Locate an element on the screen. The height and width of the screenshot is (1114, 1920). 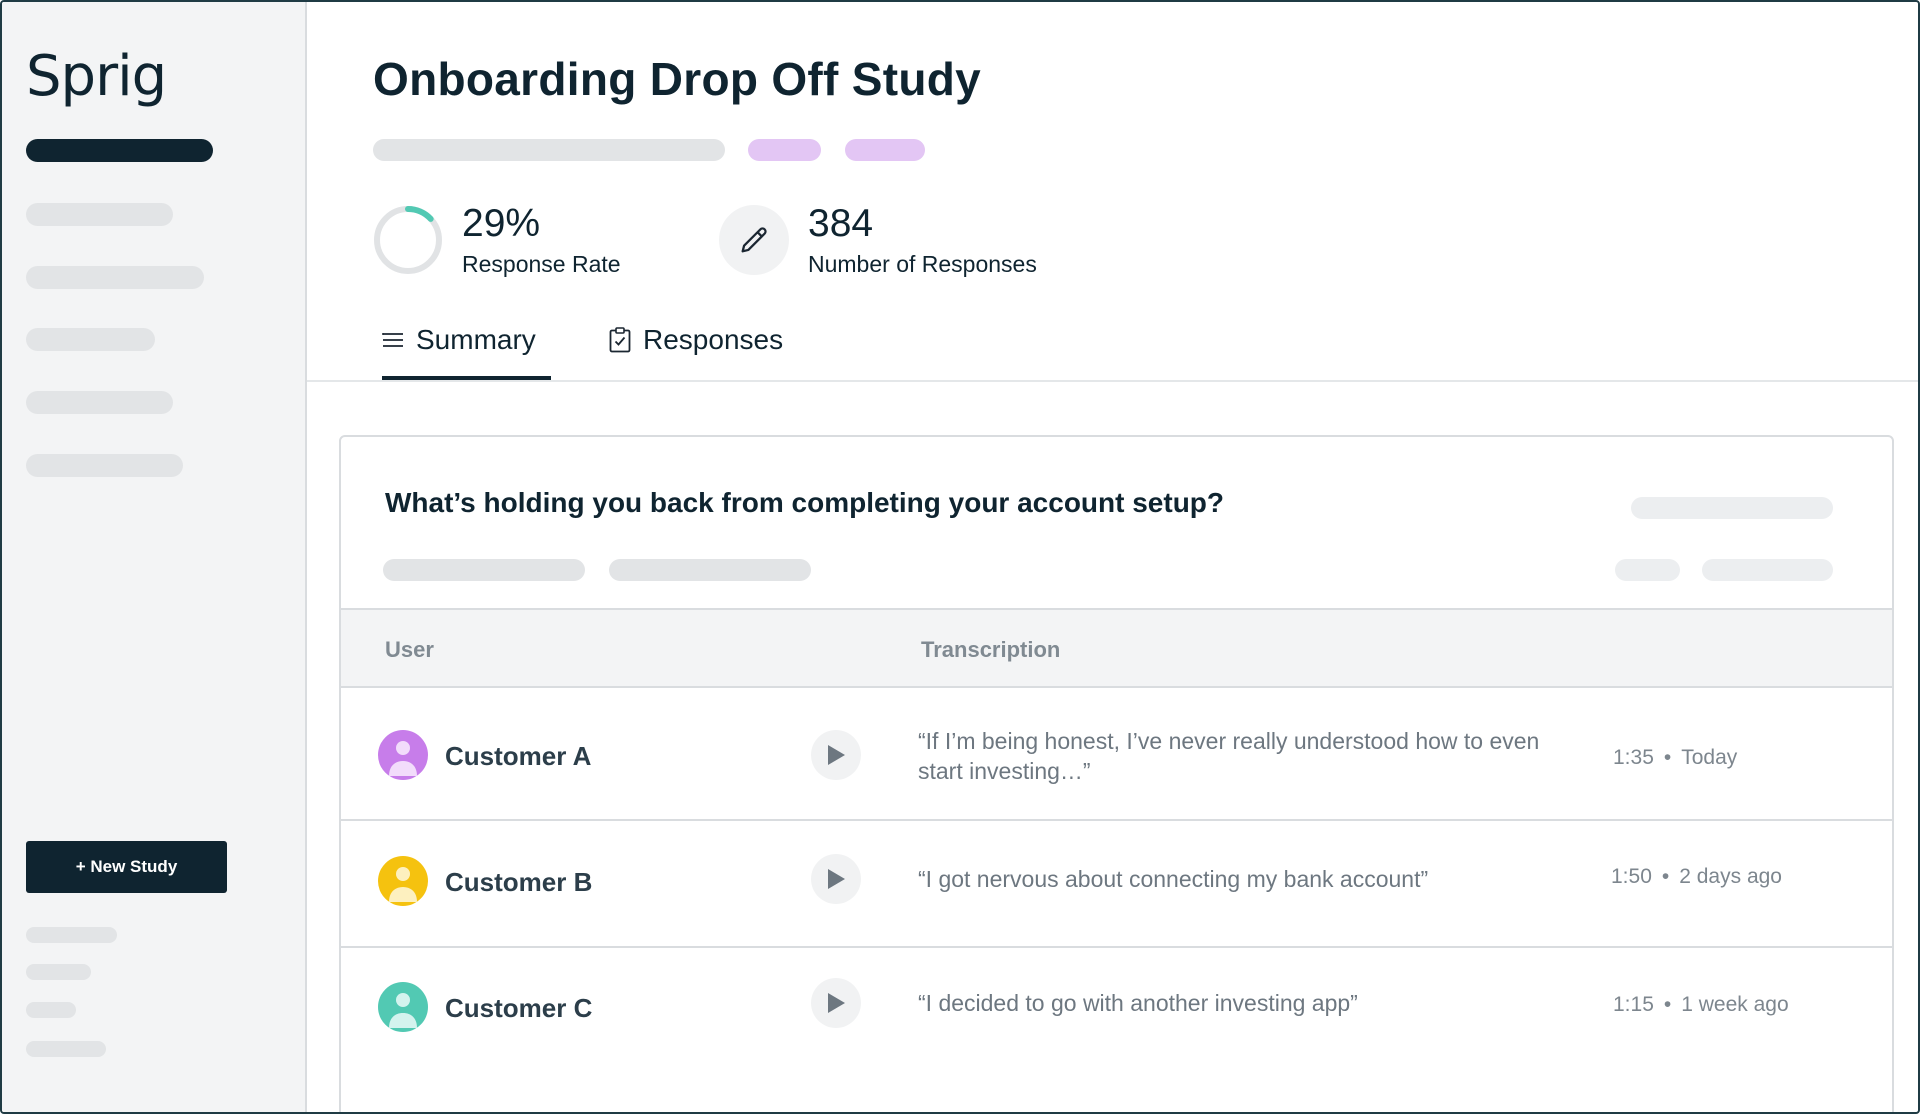
meta-placeholder is located at coordinates (549, 150).